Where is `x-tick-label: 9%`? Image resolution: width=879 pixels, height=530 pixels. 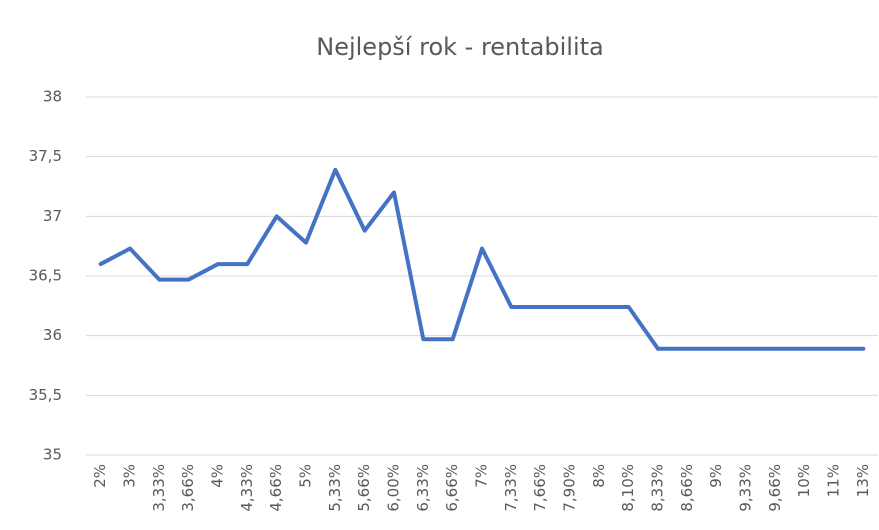
x-tick-label: 9% is located at coordinates (716, 476).